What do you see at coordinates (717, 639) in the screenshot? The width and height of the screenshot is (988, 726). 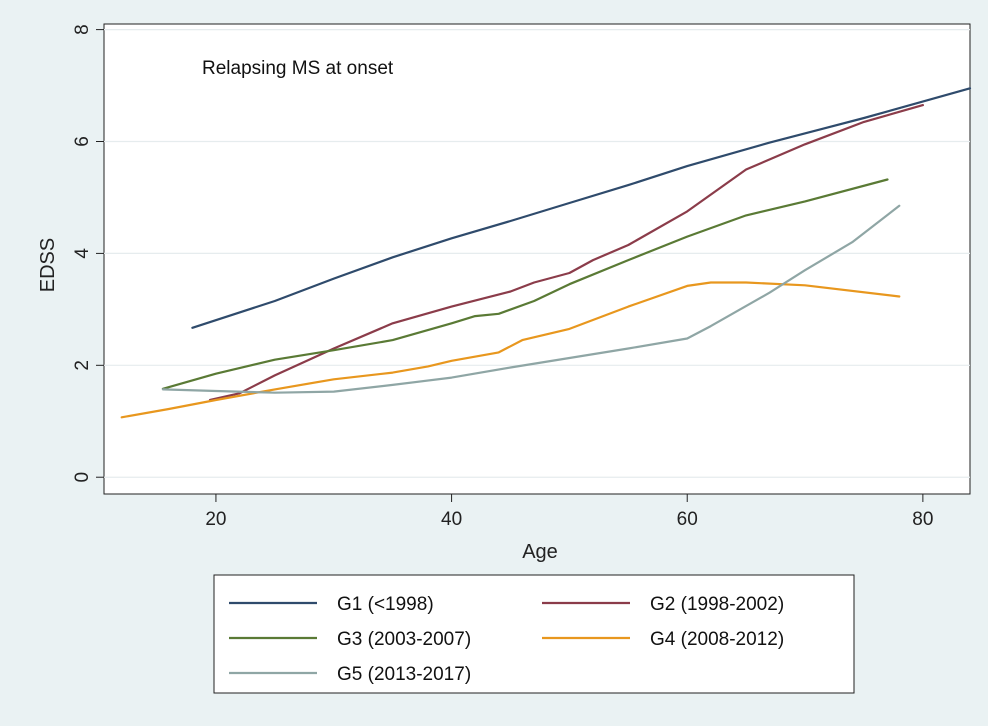 I see `legend-label-g4: G4 (2008-2012)` at bounding box center [717, 639].